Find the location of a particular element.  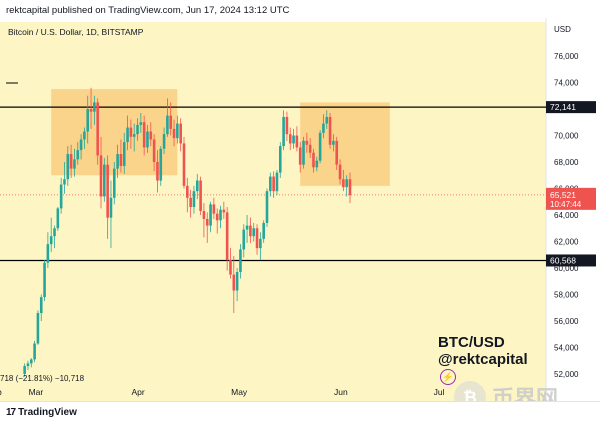

y-tick-label: 68,000 is located at coordinates (566, 162).